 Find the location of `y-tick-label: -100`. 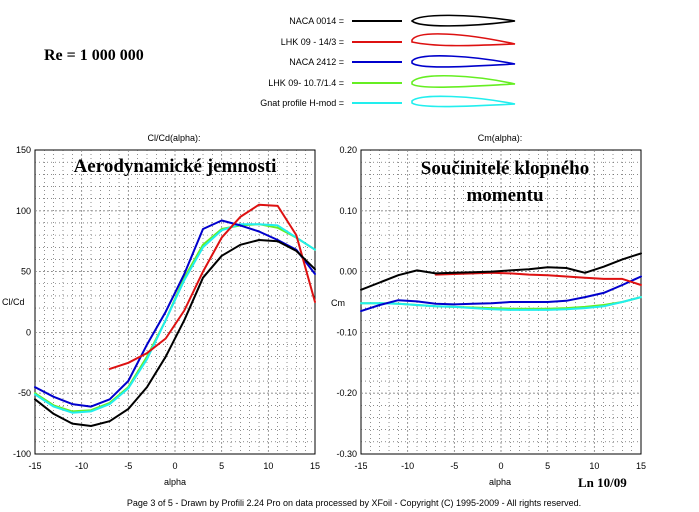

y-tick-label: -100 is located at coordinates (22, 454).